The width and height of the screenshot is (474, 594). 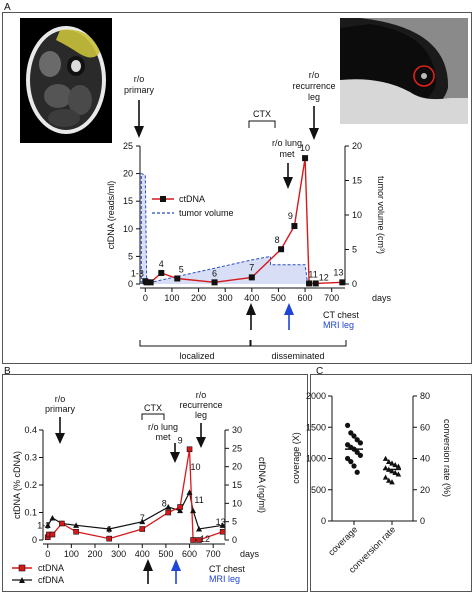 What do you see at coordinates (237, 430) in the screenshot?
I see `b-y2-tick-label: 30` at bounding box center [237, 430].